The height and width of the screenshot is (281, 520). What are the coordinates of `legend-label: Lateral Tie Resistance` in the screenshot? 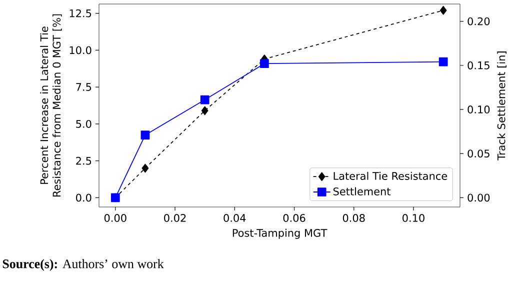 It's located at (391, 176).